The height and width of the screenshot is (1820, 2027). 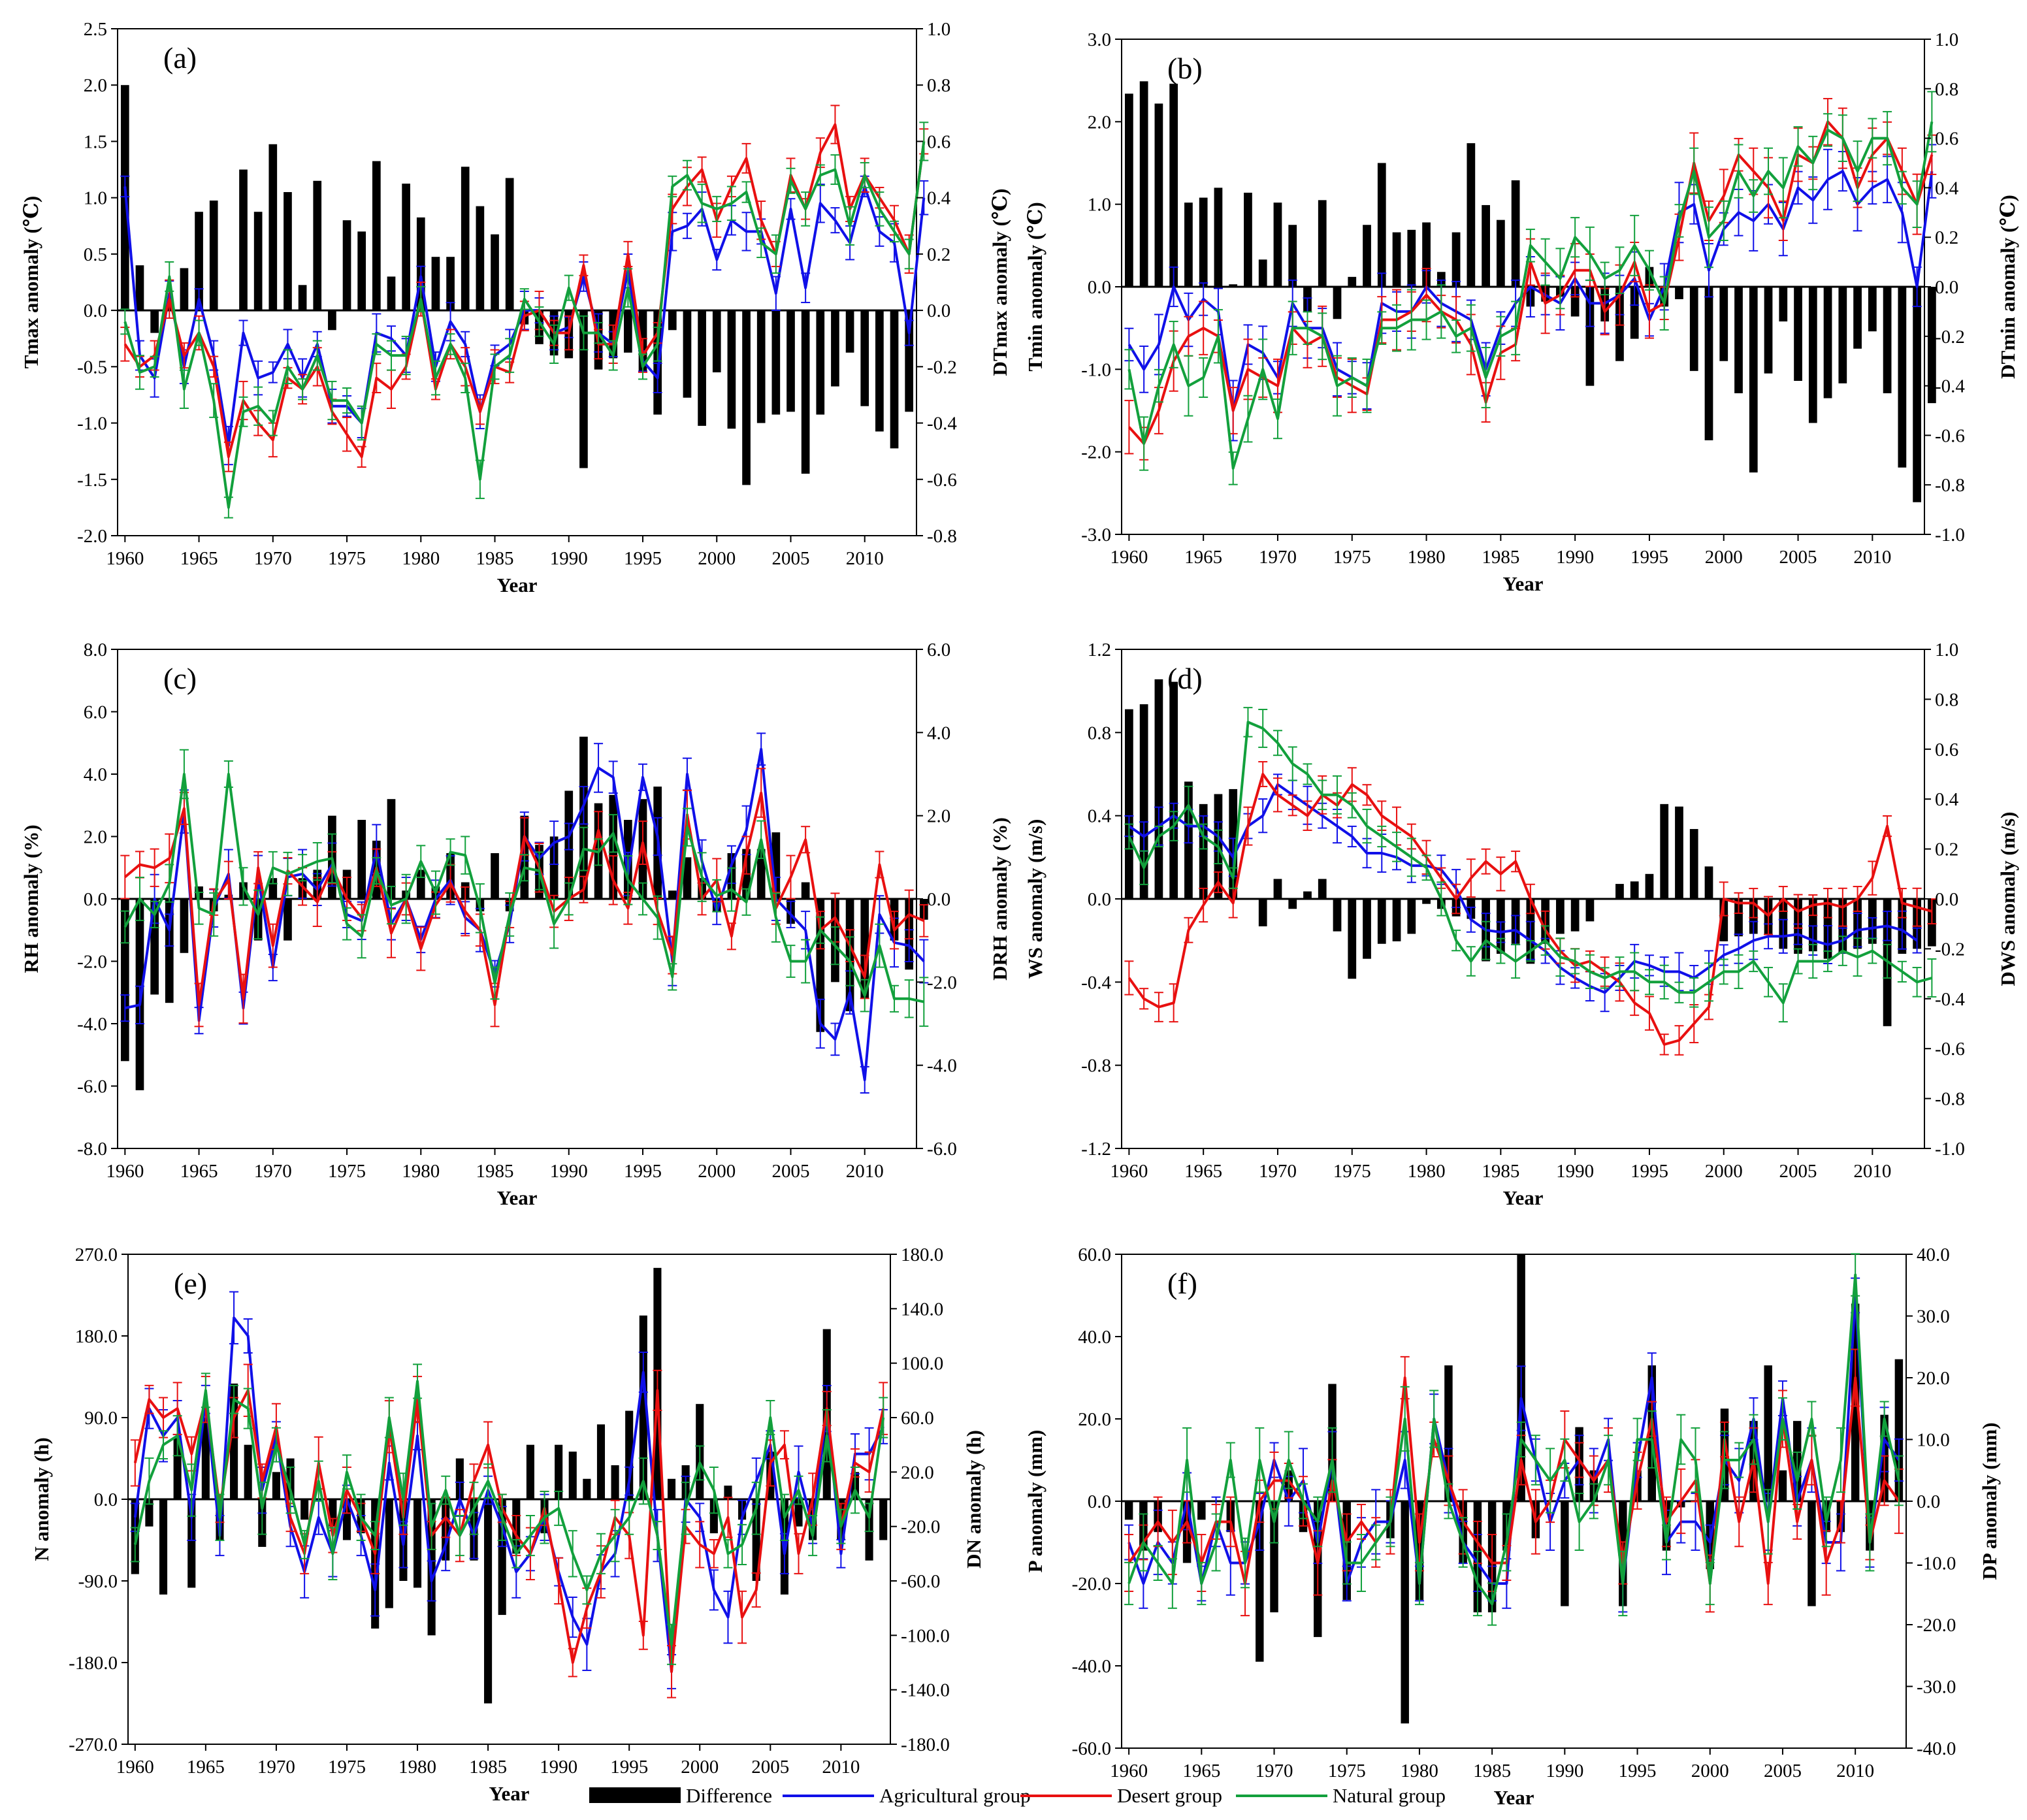 What do you see at coordinates (1203, 557) in the screenshot?
I see `x-tick-label: 1965` at bounding box center [1203, 557].